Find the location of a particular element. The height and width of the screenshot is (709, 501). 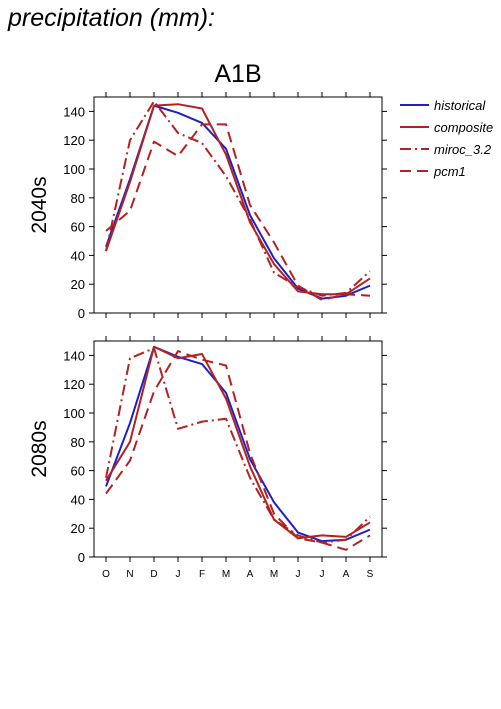

legend-label-composite: composite is located at coordinates (463, 127).